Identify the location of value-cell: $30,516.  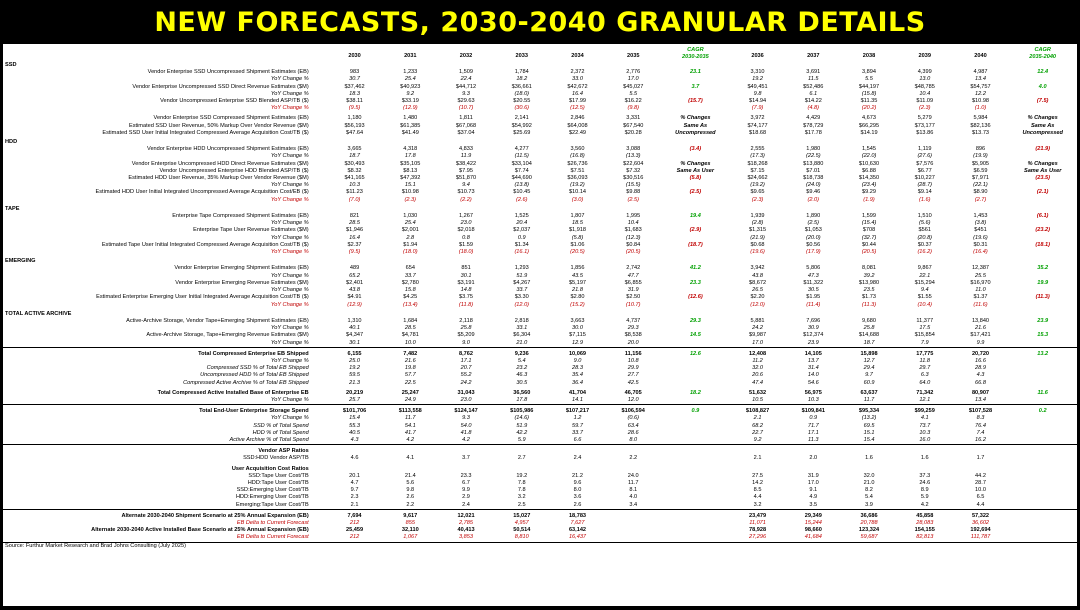
(633, 178).